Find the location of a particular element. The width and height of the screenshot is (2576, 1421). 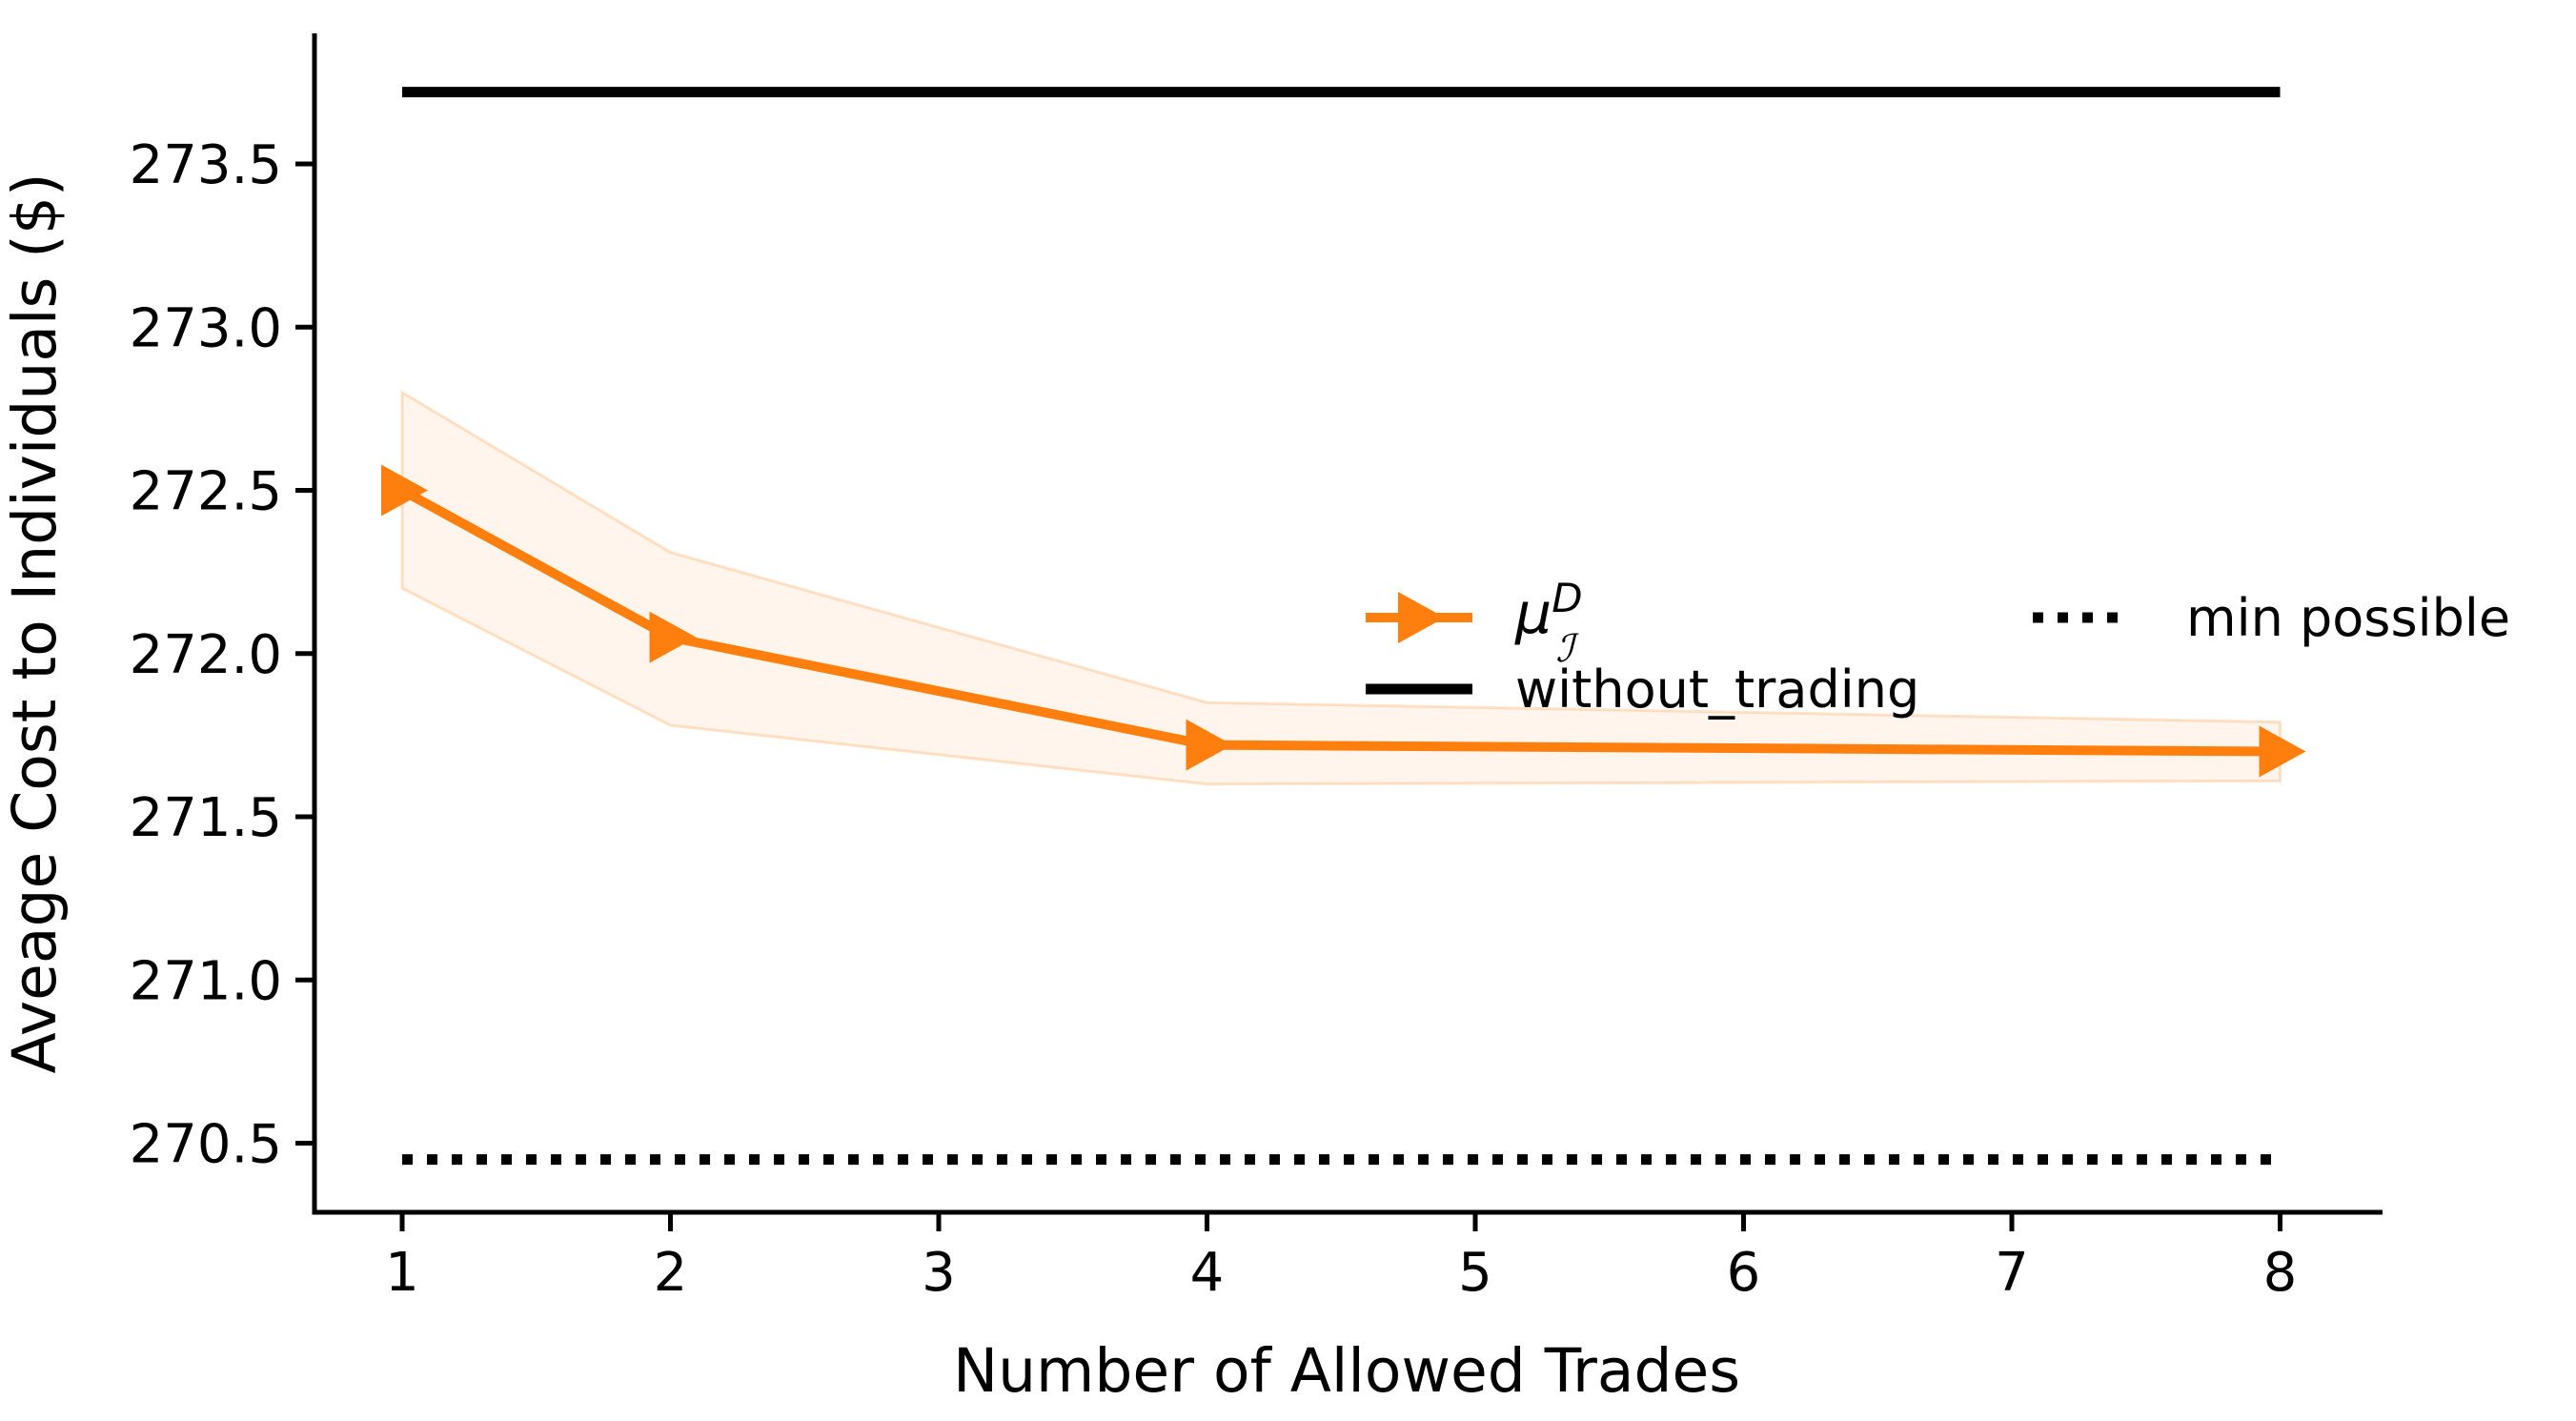

mu-series-line is located at coordinates (1340, 621).